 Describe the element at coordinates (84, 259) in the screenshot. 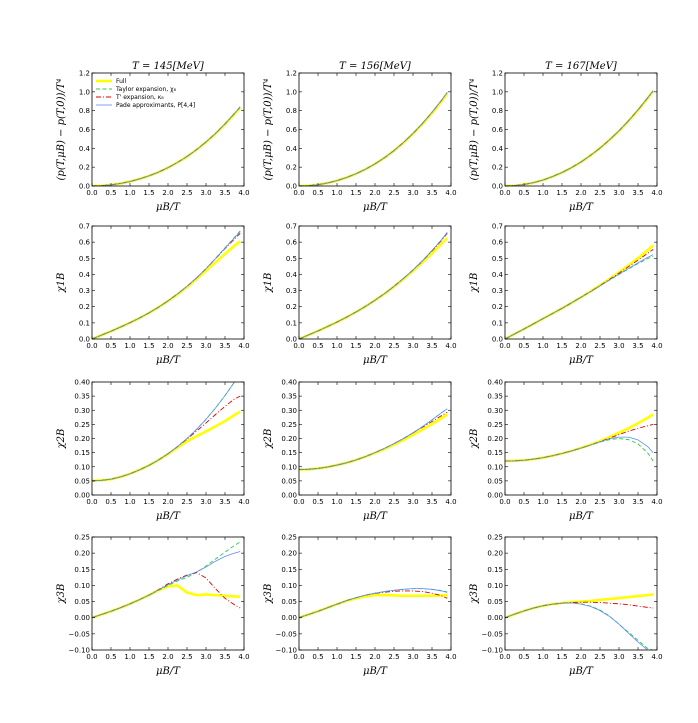

I see `y-tick-label: 0.5` at that location.